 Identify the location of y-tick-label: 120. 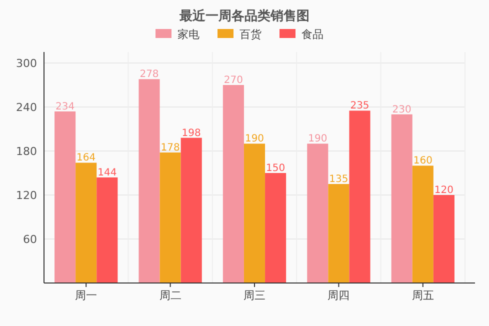
(26, 195).